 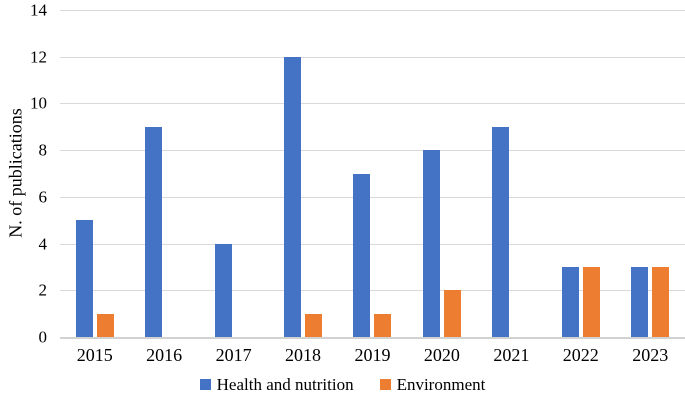 What do you see at coordinates (38, 103) in the screenshot?
I see `y-tick-label-10: 10` at bounding box center [38, 103].